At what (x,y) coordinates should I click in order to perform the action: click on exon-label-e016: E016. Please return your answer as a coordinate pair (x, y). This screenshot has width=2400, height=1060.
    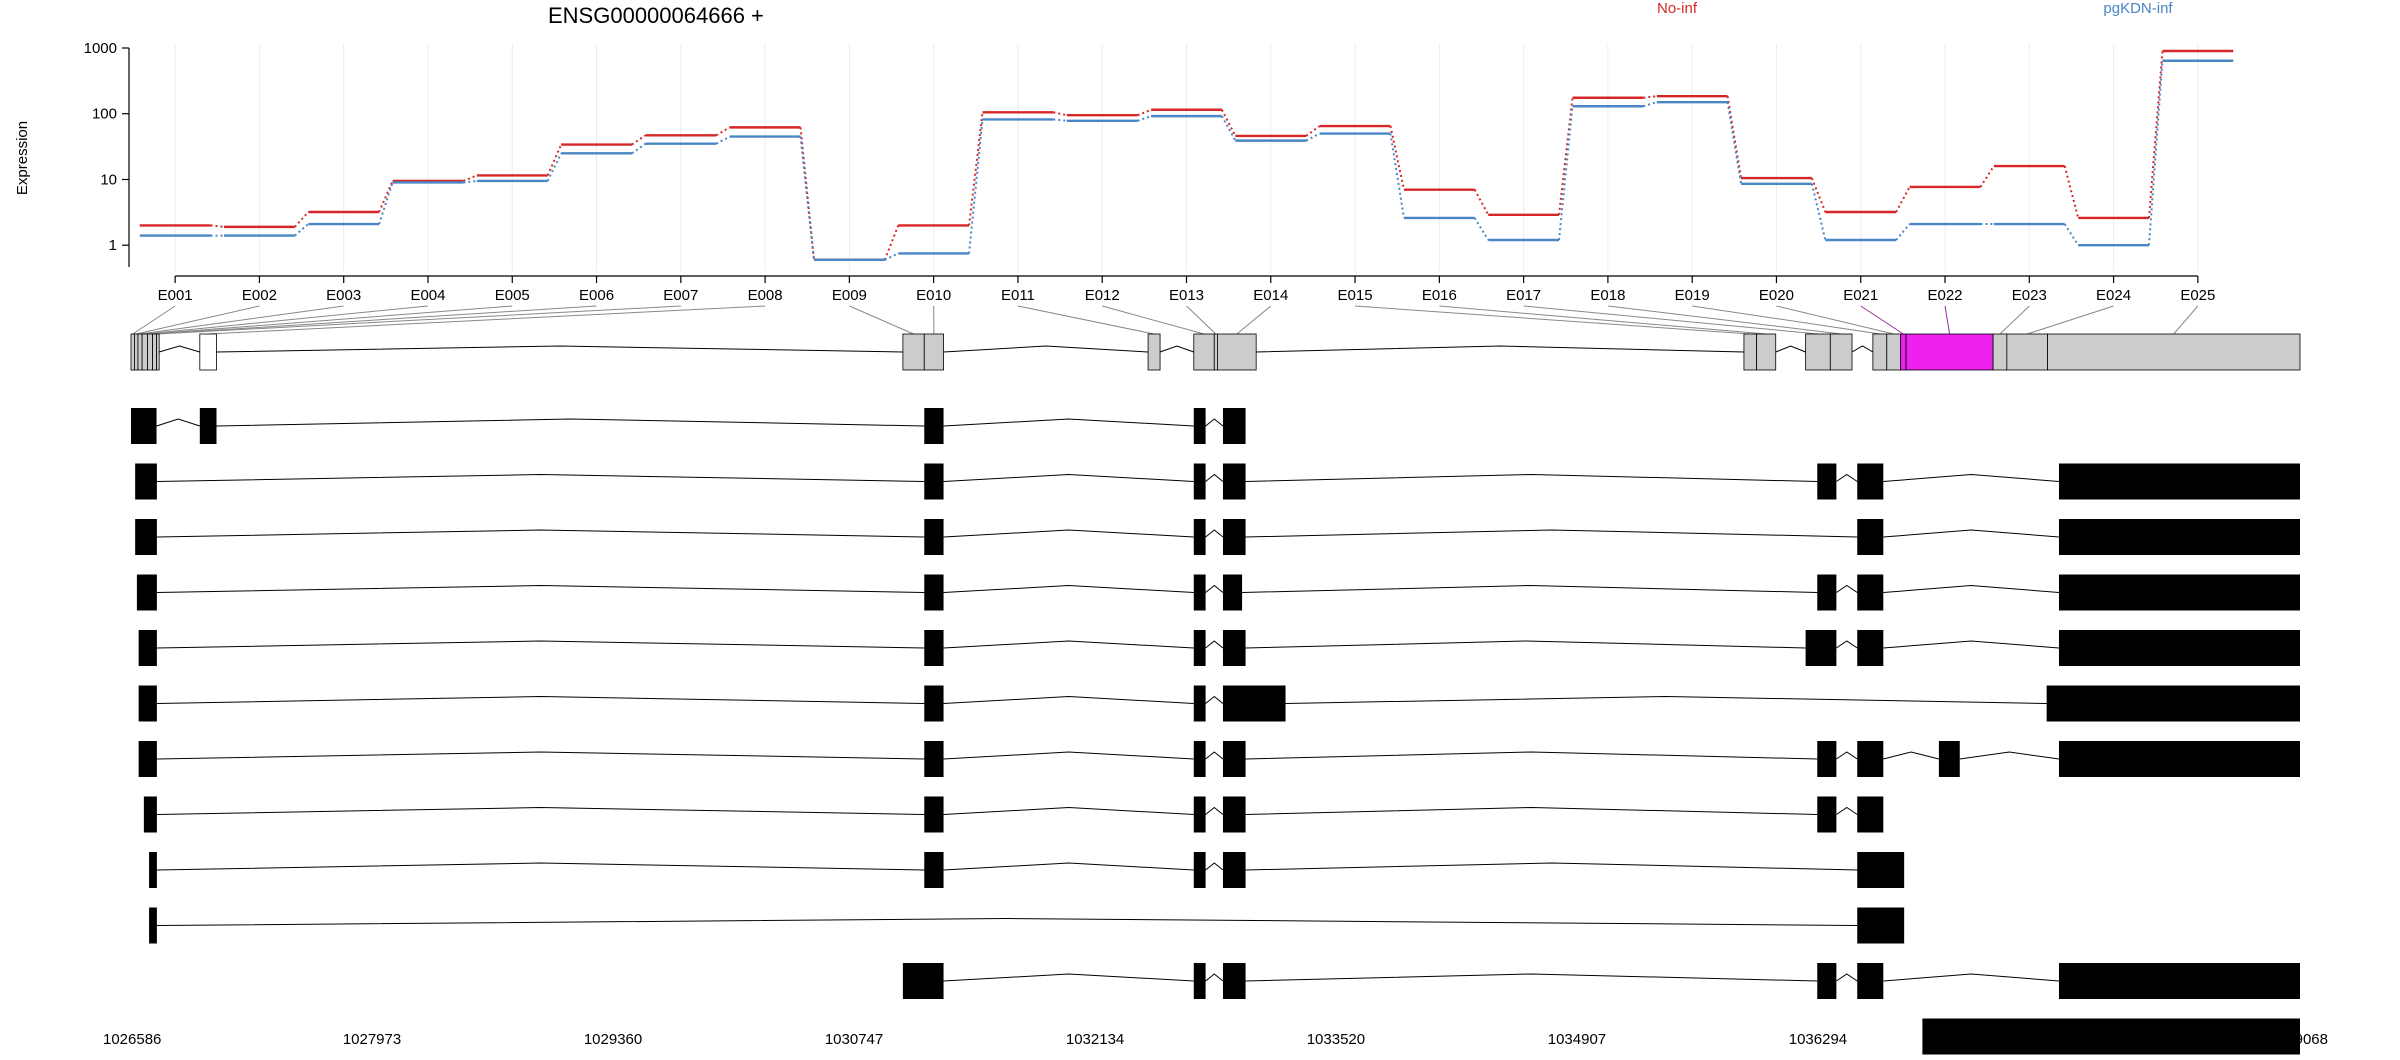
    Looking at the image, I should click on (1439, 295).